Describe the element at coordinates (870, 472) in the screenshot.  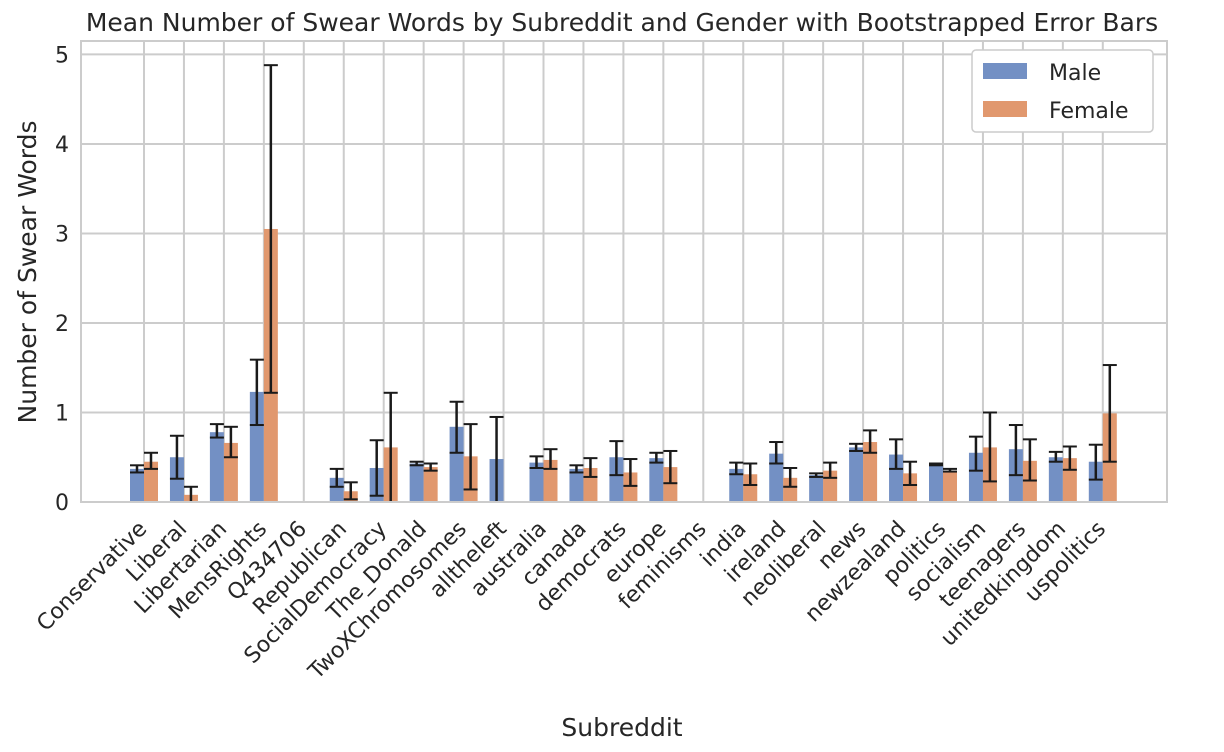
I see `bar-female-news` at that location.